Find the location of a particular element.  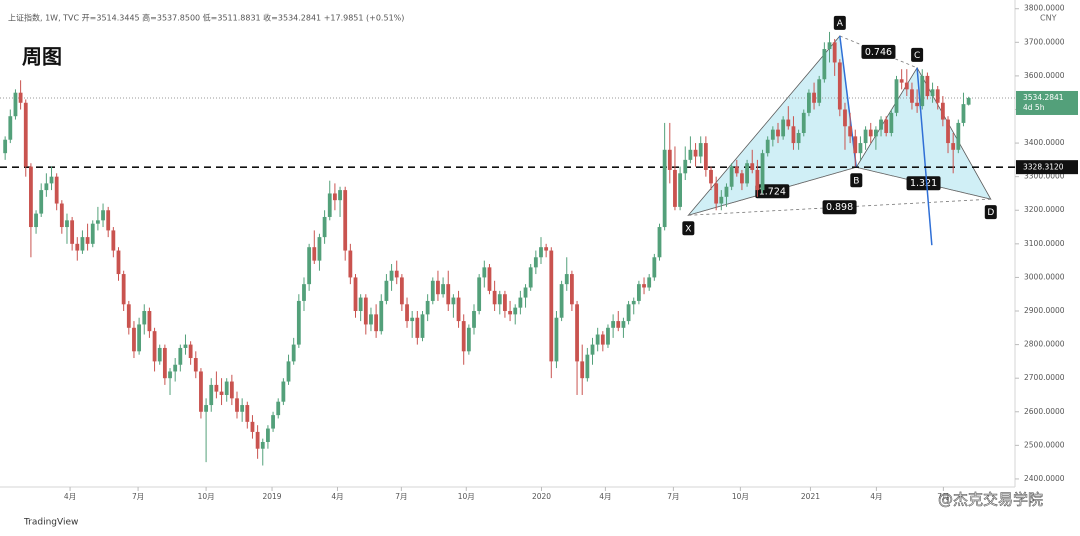

y-tick-label: 3600.0000 is located at coordinates (1044, 75).